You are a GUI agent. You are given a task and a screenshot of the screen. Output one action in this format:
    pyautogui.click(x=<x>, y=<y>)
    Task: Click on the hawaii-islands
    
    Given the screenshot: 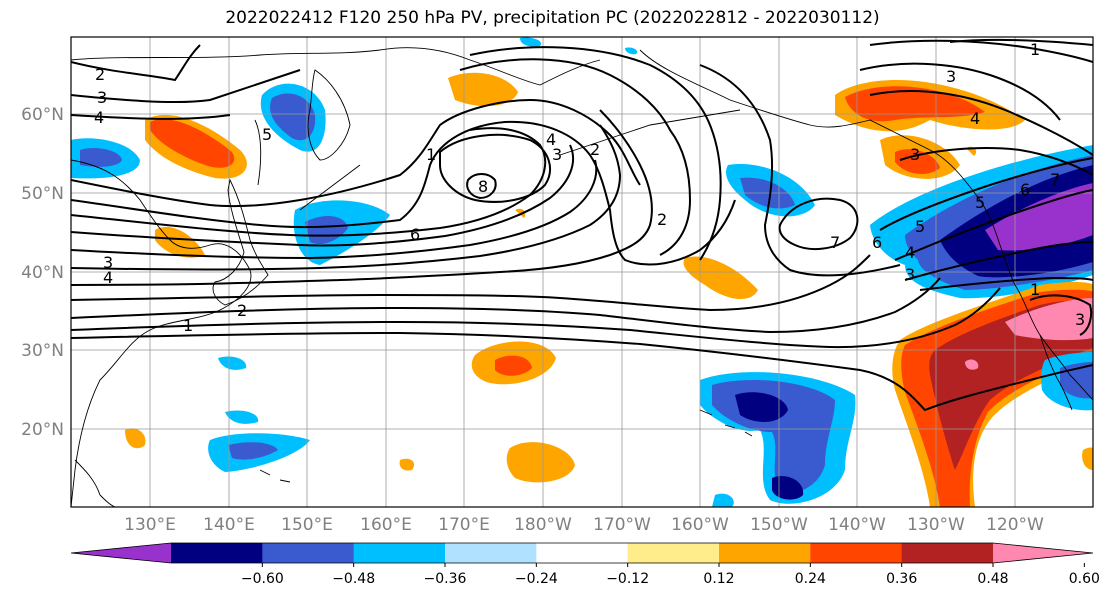 What is the action you would take?
    pyautogui.click(x=726, y=423)
    